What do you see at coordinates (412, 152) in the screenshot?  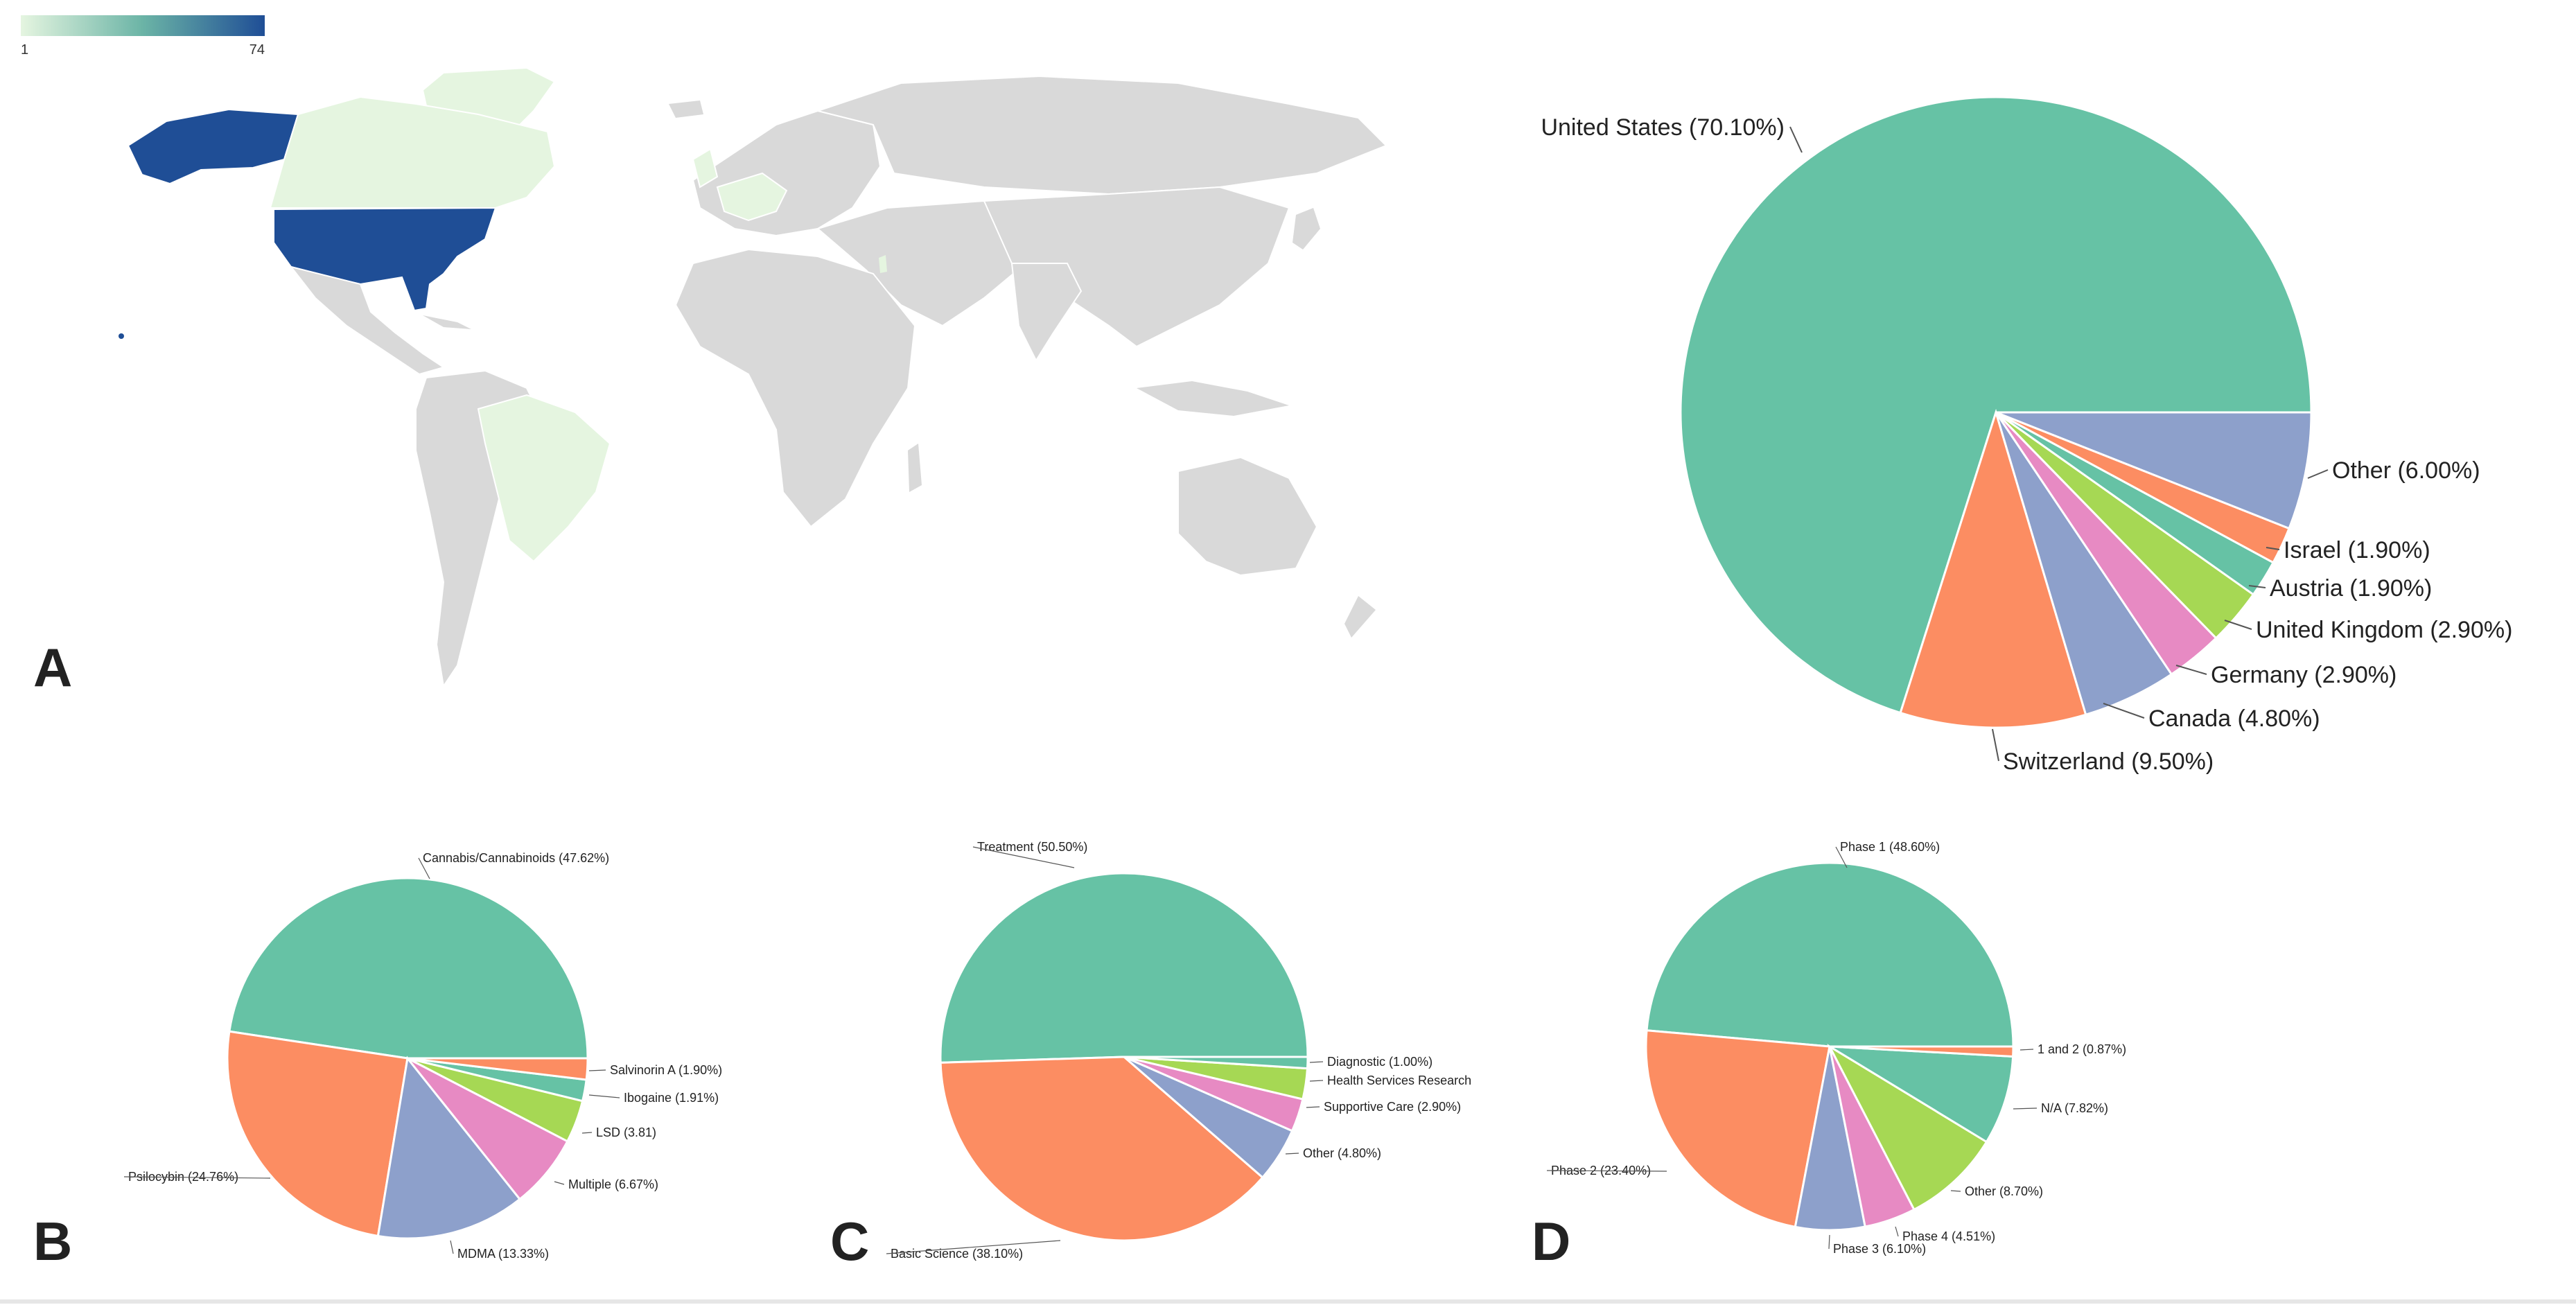 I see `map-canada` at bounding box center [412, 152].